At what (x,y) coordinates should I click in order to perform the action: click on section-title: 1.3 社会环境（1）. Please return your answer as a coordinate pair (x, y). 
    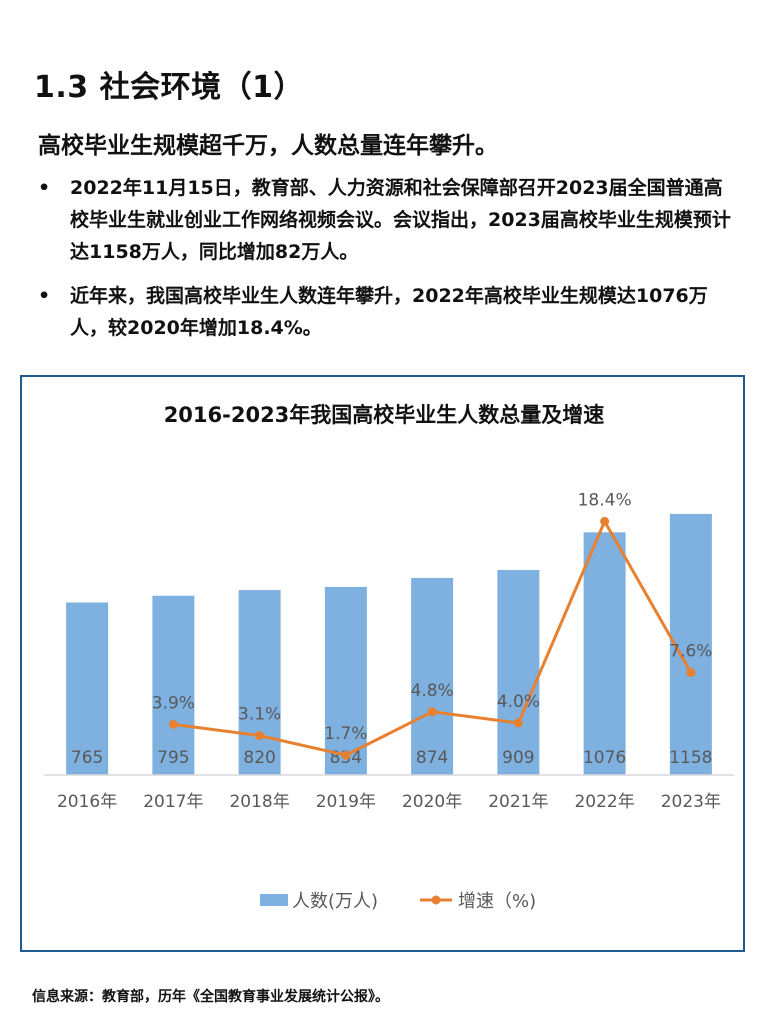
    Looking at the image, I should click on (169, 87).